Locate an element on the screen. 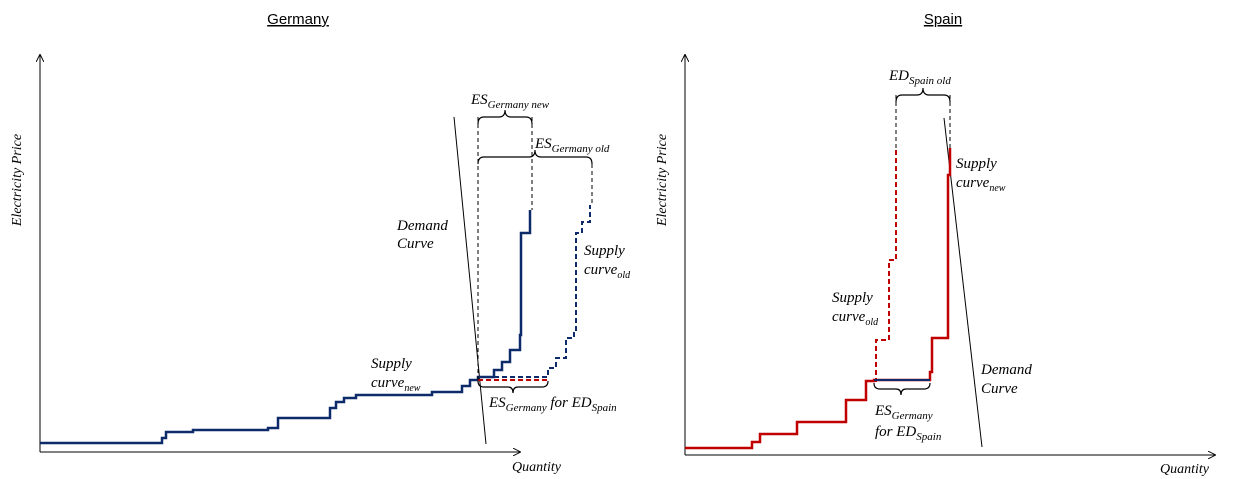 The height and width of the screenshot is (479, 1240). spain-es-for-brace is located at coordinates (902, 389).